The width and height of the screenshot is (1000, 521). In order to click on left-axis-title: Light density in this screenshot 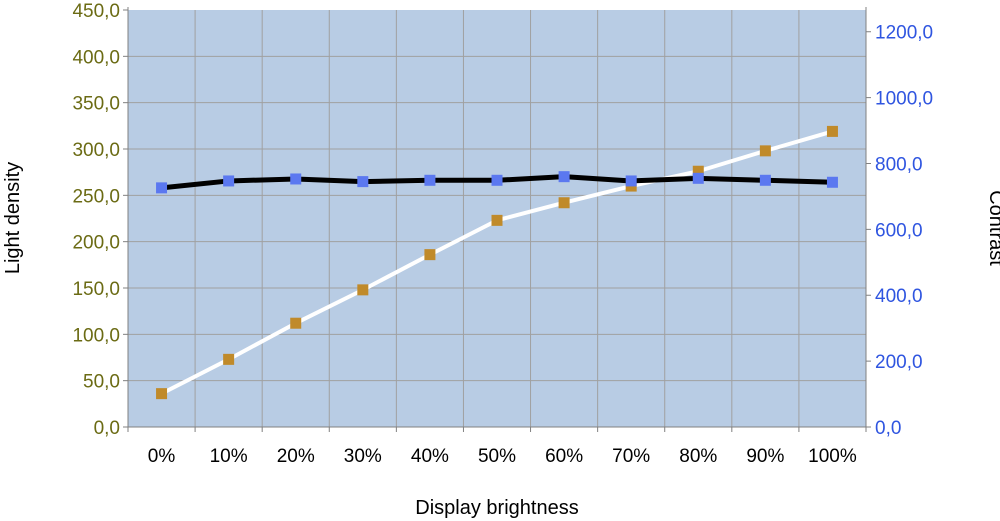, I will do `click(13, 218)`.